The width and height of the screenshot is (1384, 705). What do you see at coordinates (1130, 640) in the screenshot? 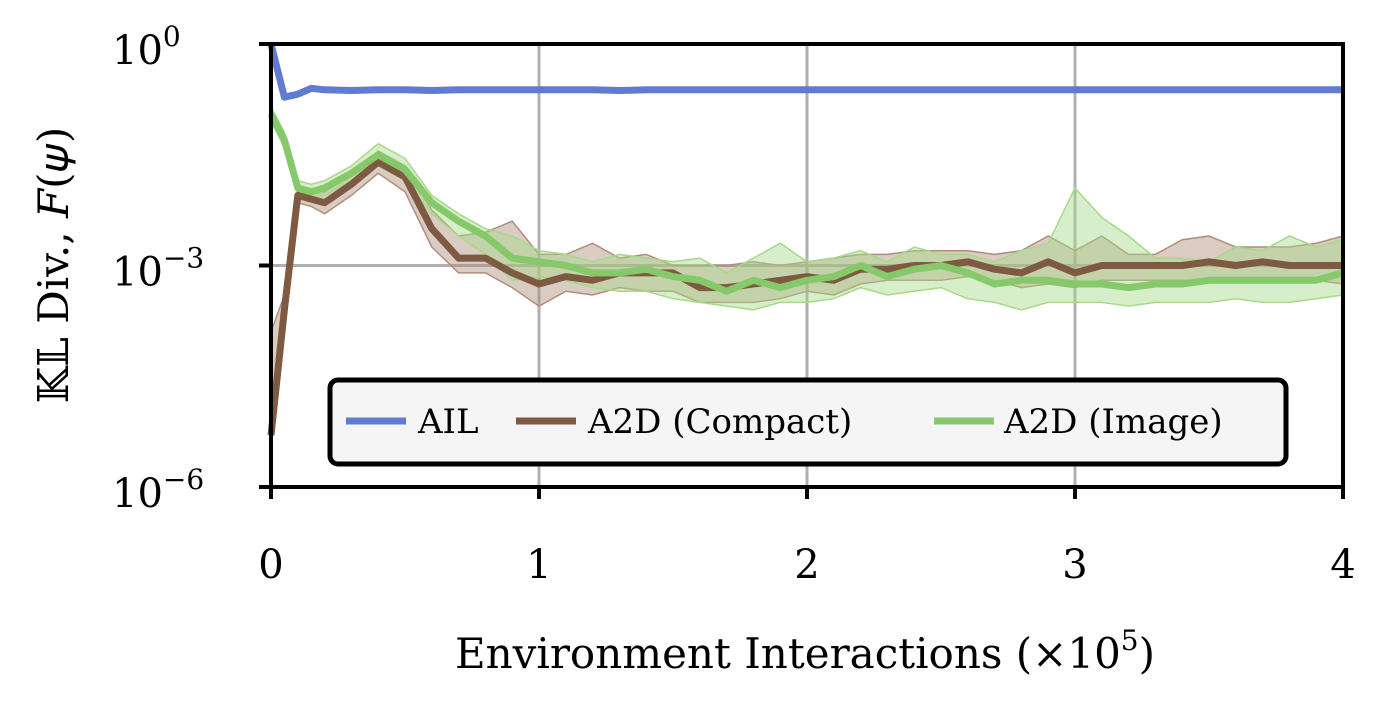
I see `x-axis-label-exponent: 5` at bounding box center [1130, 640].